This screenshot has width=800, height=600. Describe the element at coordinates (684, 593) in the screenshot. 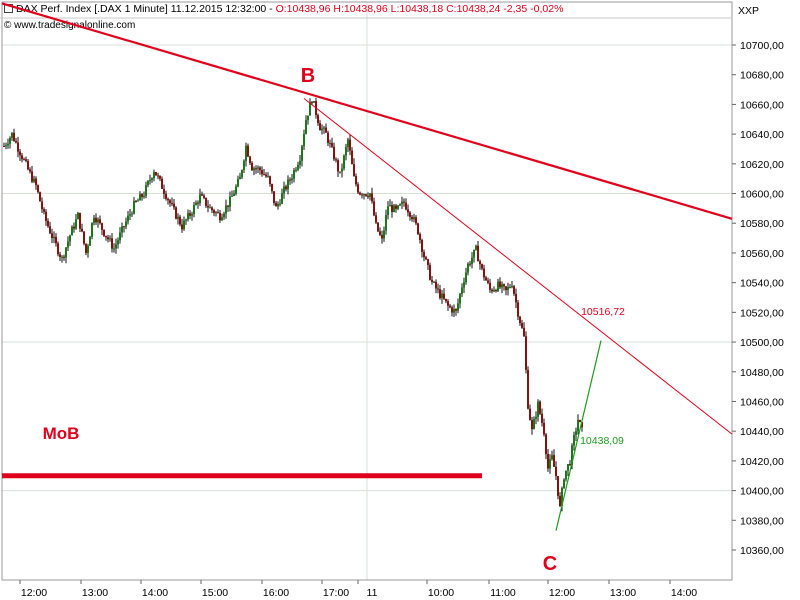

I see `x-tick-label: 14:00` at that location.